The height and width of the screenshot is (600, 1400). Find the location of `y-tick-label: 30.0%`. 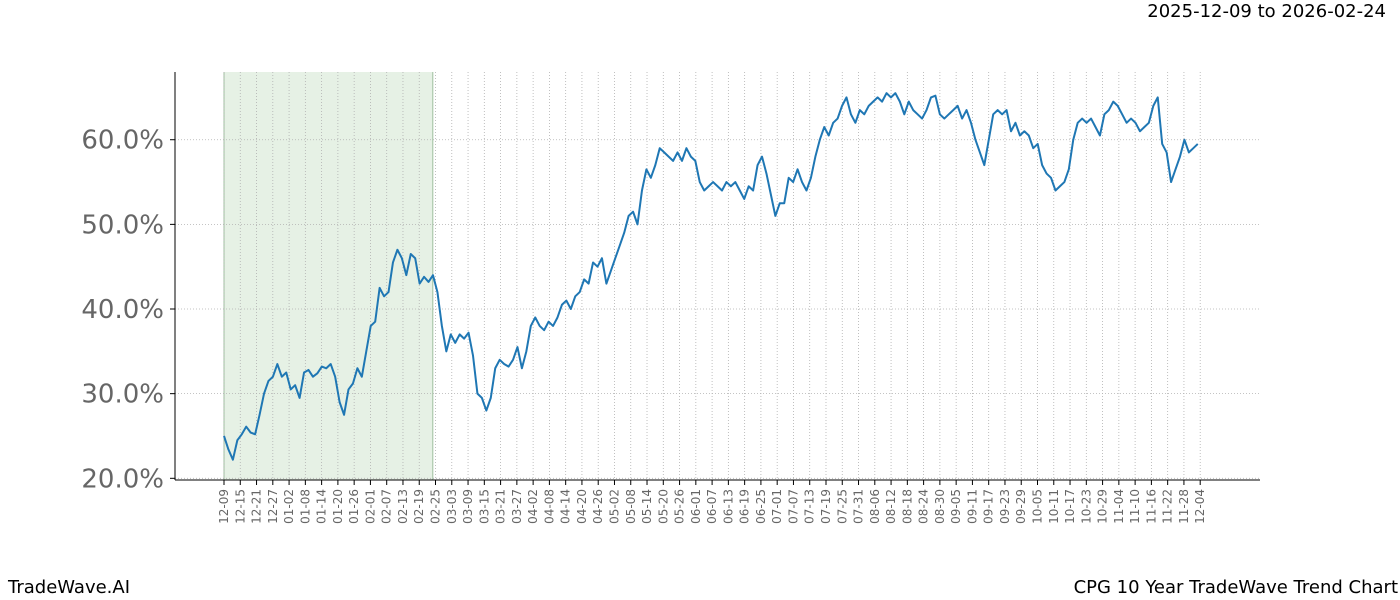

y-tick-label: 30.0% is located at coordinates (122, 395).